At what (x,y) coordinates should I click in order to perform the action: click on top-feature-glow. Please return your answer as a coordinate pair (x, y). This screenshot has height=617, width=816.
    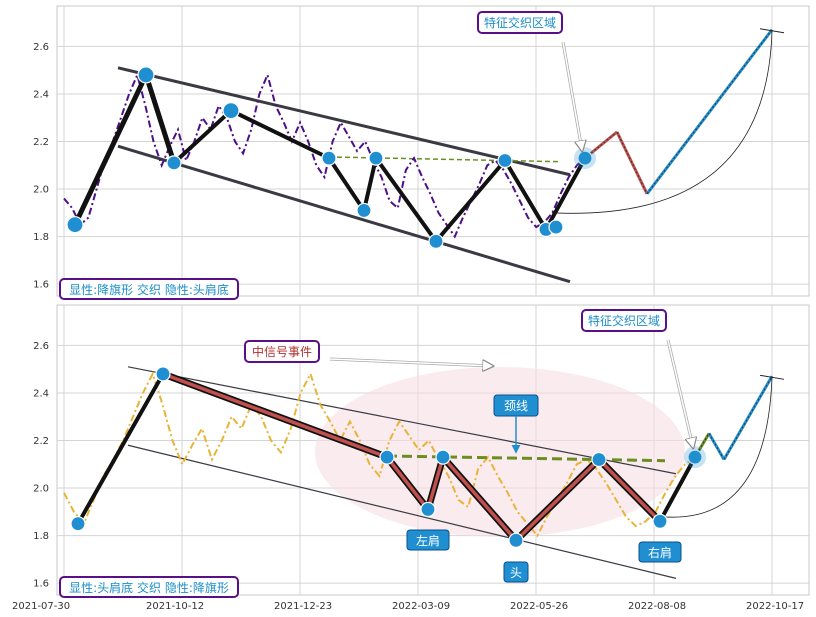
    Looking at the image, I should click on (585, 158).